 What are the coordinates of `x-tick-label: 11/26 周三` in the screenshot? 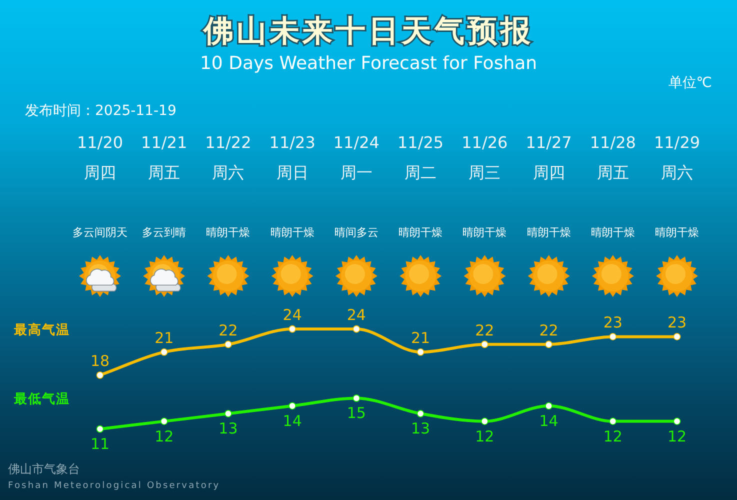 It's located at (485, 157).